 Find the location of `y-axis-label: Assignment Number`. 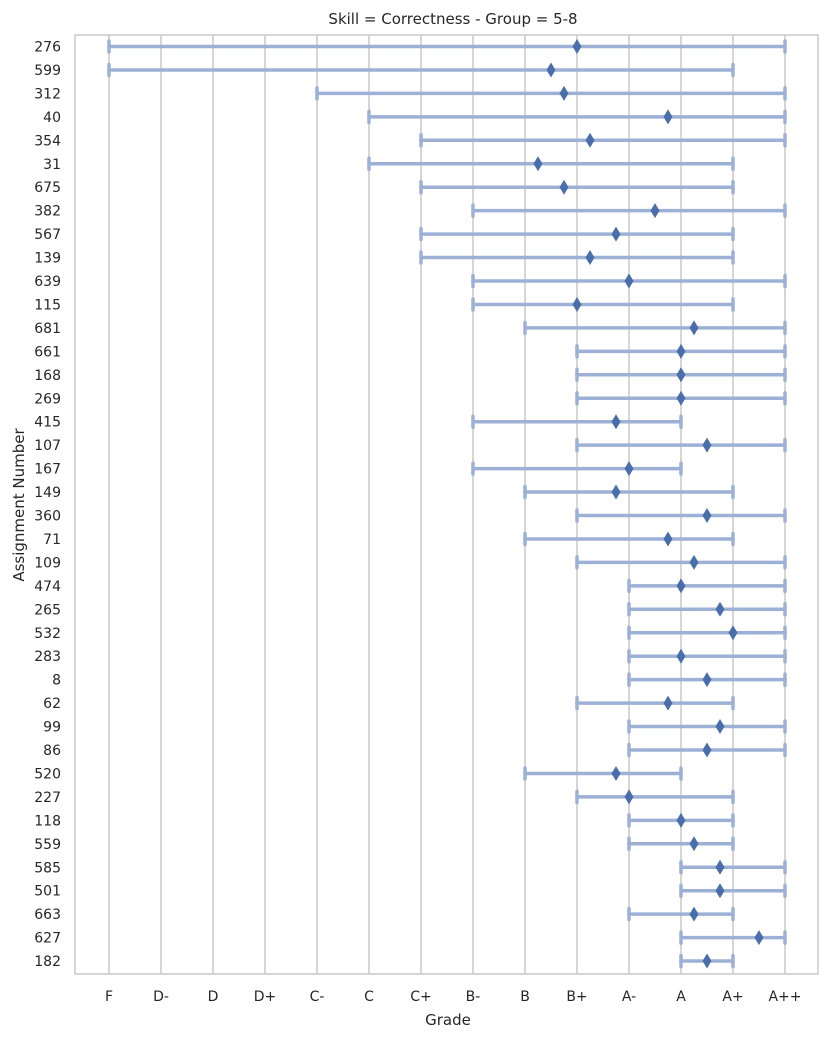

y-axis-label: Assignment Number is located at coordinates (19, 504).